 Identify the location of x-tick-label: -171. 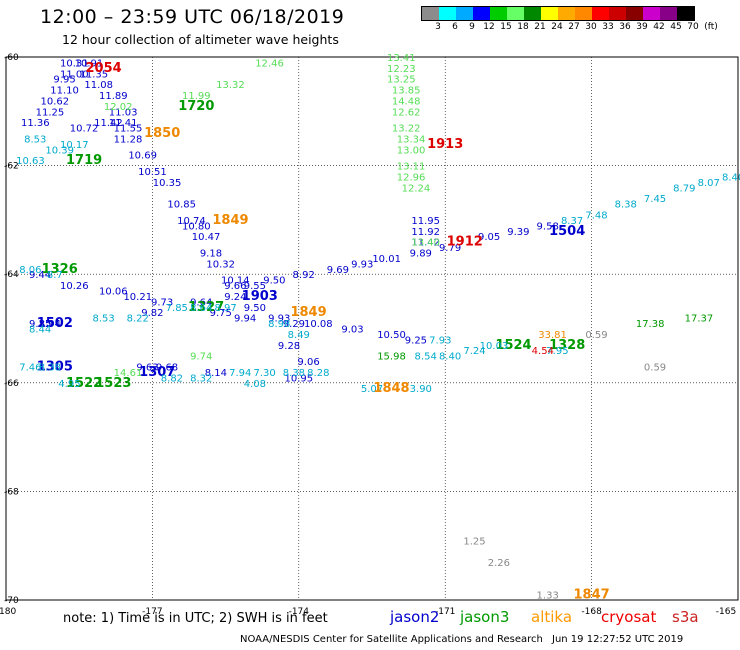
(445, 612).